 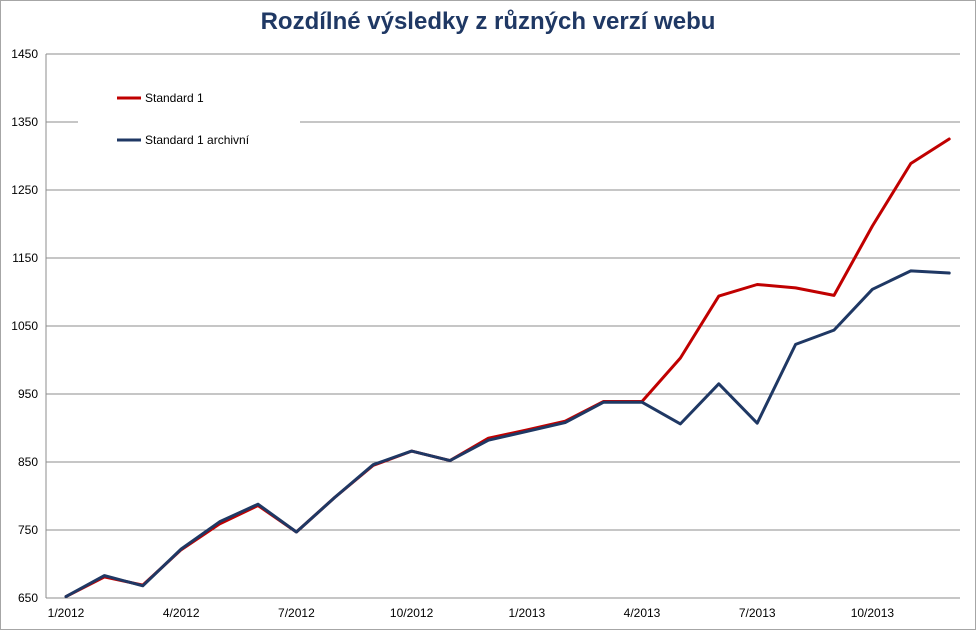 What do you see at coordinates (66, 613) in the screenshot?
I see `x-tick-label: 1/2012` at bounding box center [66, 613].